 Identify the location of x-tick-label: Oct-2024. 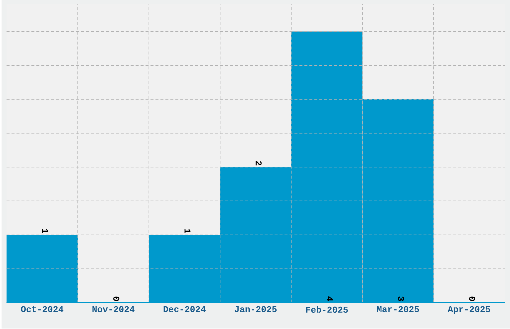
(42, 309).